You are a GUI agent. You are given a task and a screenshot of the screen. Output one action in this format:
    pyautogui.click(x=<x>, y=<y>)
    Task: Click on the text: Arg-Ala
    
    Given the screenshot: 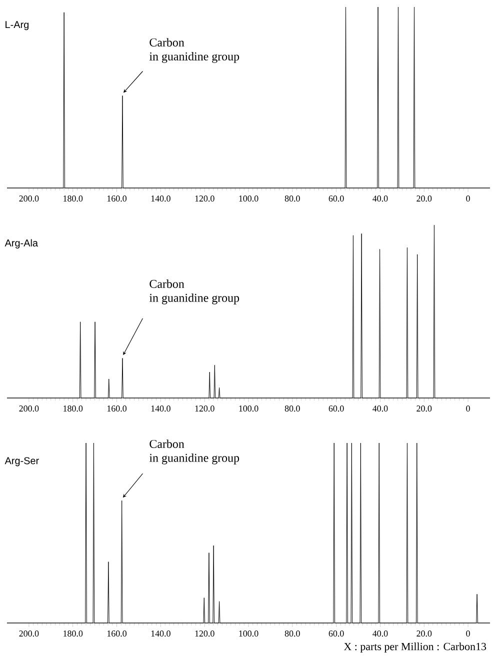 What is the action you would take?
    pyautogui.click(x=21, y=243)
    